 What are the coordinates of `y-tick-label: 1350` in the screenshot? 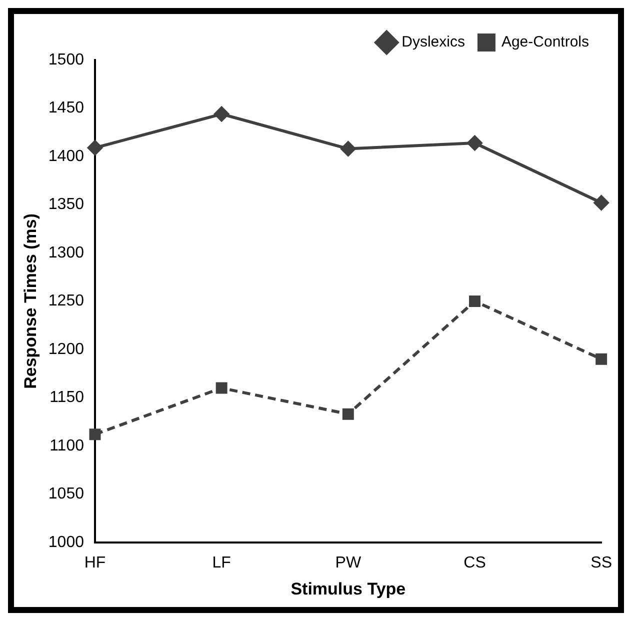 It's located at (66, 205).